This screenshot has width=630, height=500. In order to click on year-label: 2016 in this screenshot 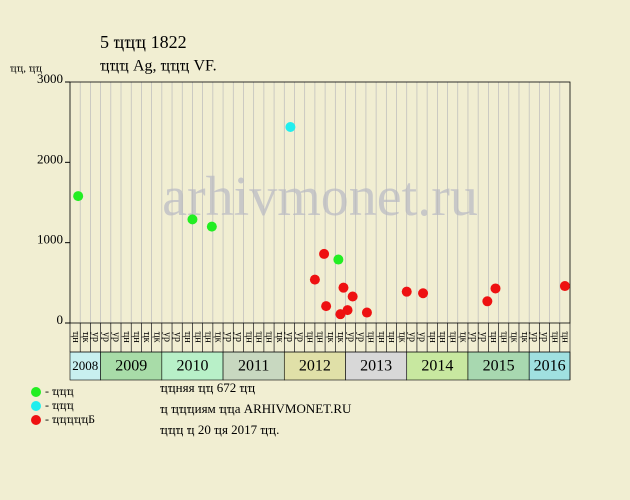, I will do `click(550, 366)`.